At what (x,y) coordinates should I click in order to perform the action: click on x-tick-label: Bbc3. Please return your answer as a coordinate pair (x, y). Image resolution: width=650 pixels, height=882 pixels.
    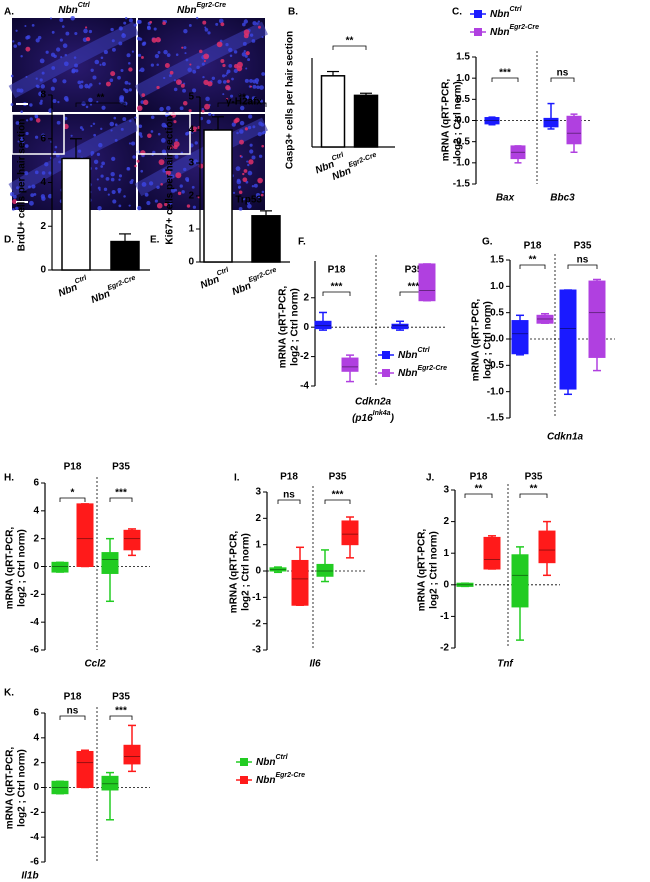
    Looking at the image, I should click on (562, 198).